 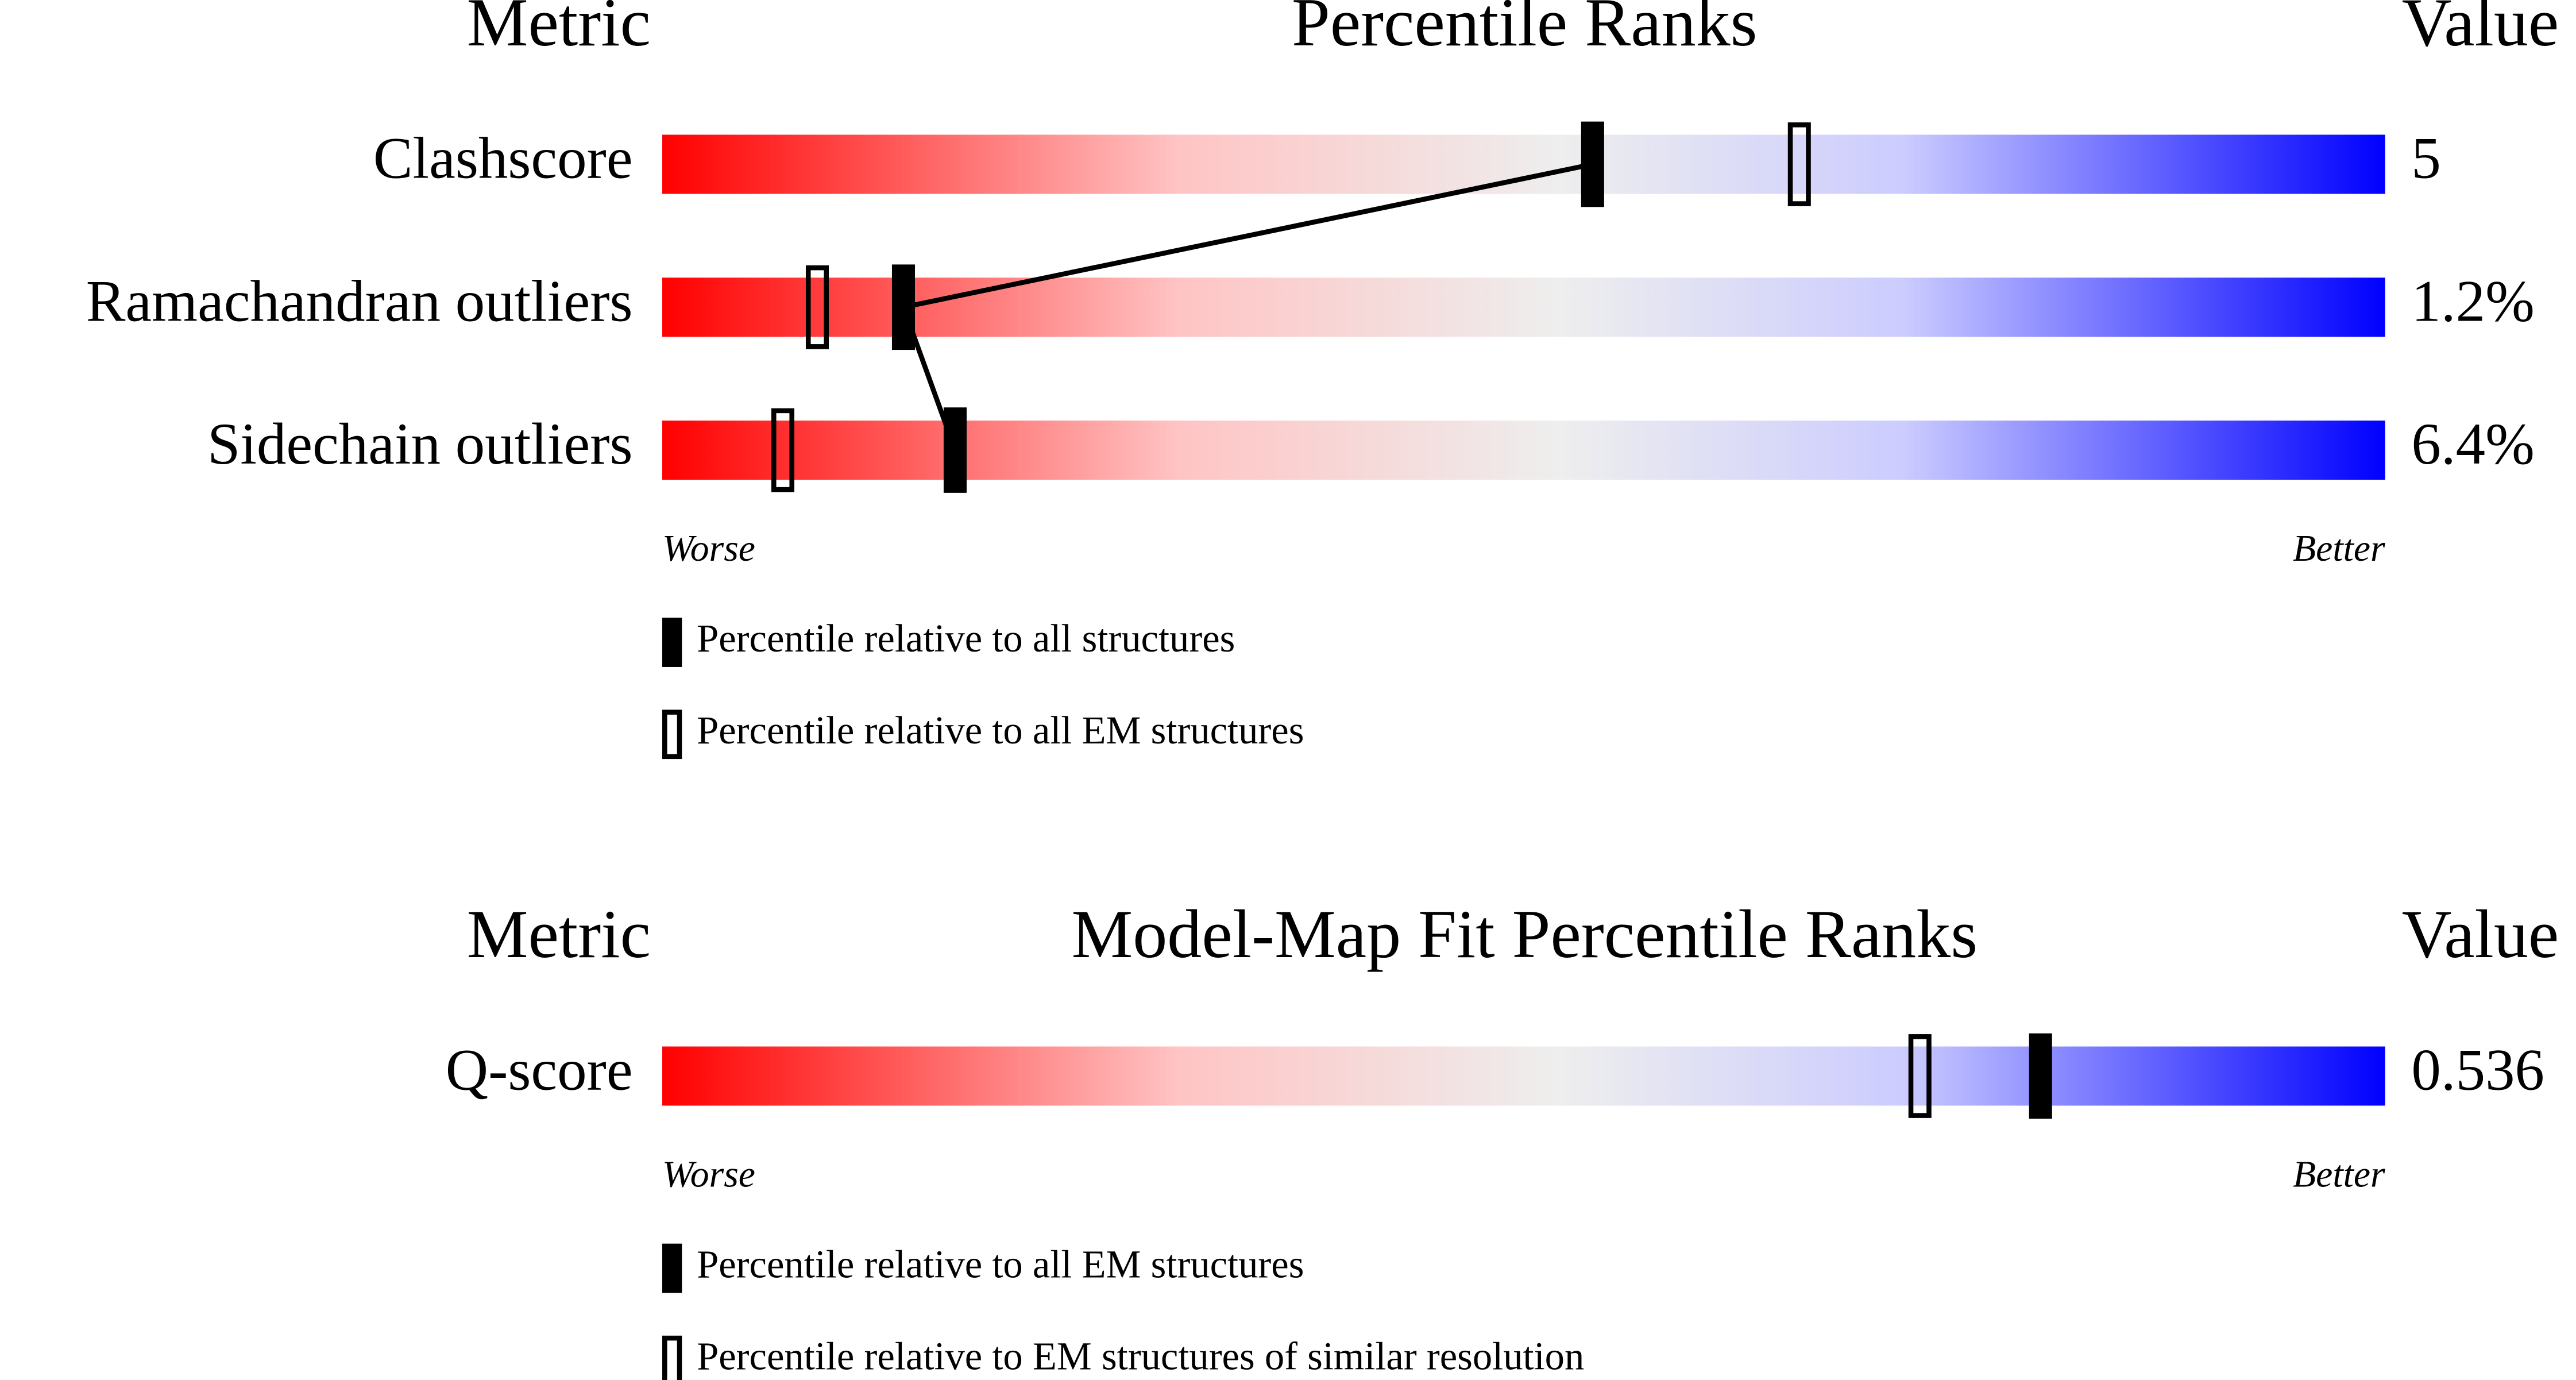 What do you see at coordinates (419, 444) in the screenshot?
I see `metric-label: Sidechain outliers` at bounding box center [419, 444].